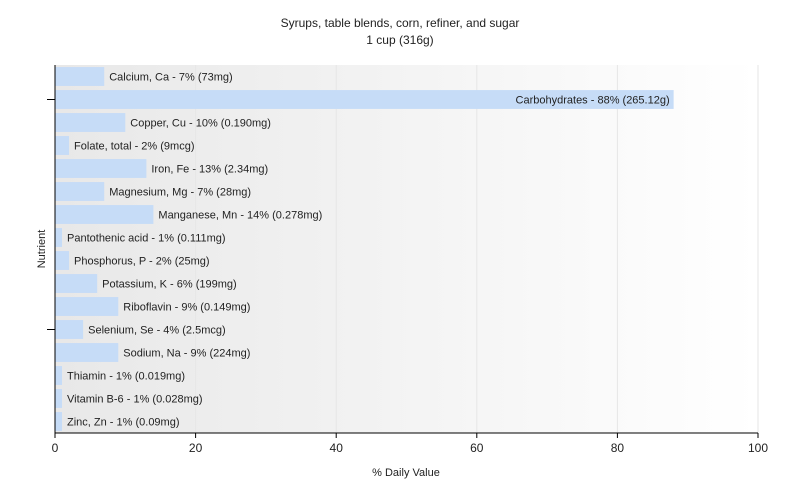 This screenshot has width=800, height=500. What do you see at coordinates (157, 331) in the screenshot?
I see `bar-label: Selenium, Se - 4% (2.5mcg)` at bounding box center [157, 331].